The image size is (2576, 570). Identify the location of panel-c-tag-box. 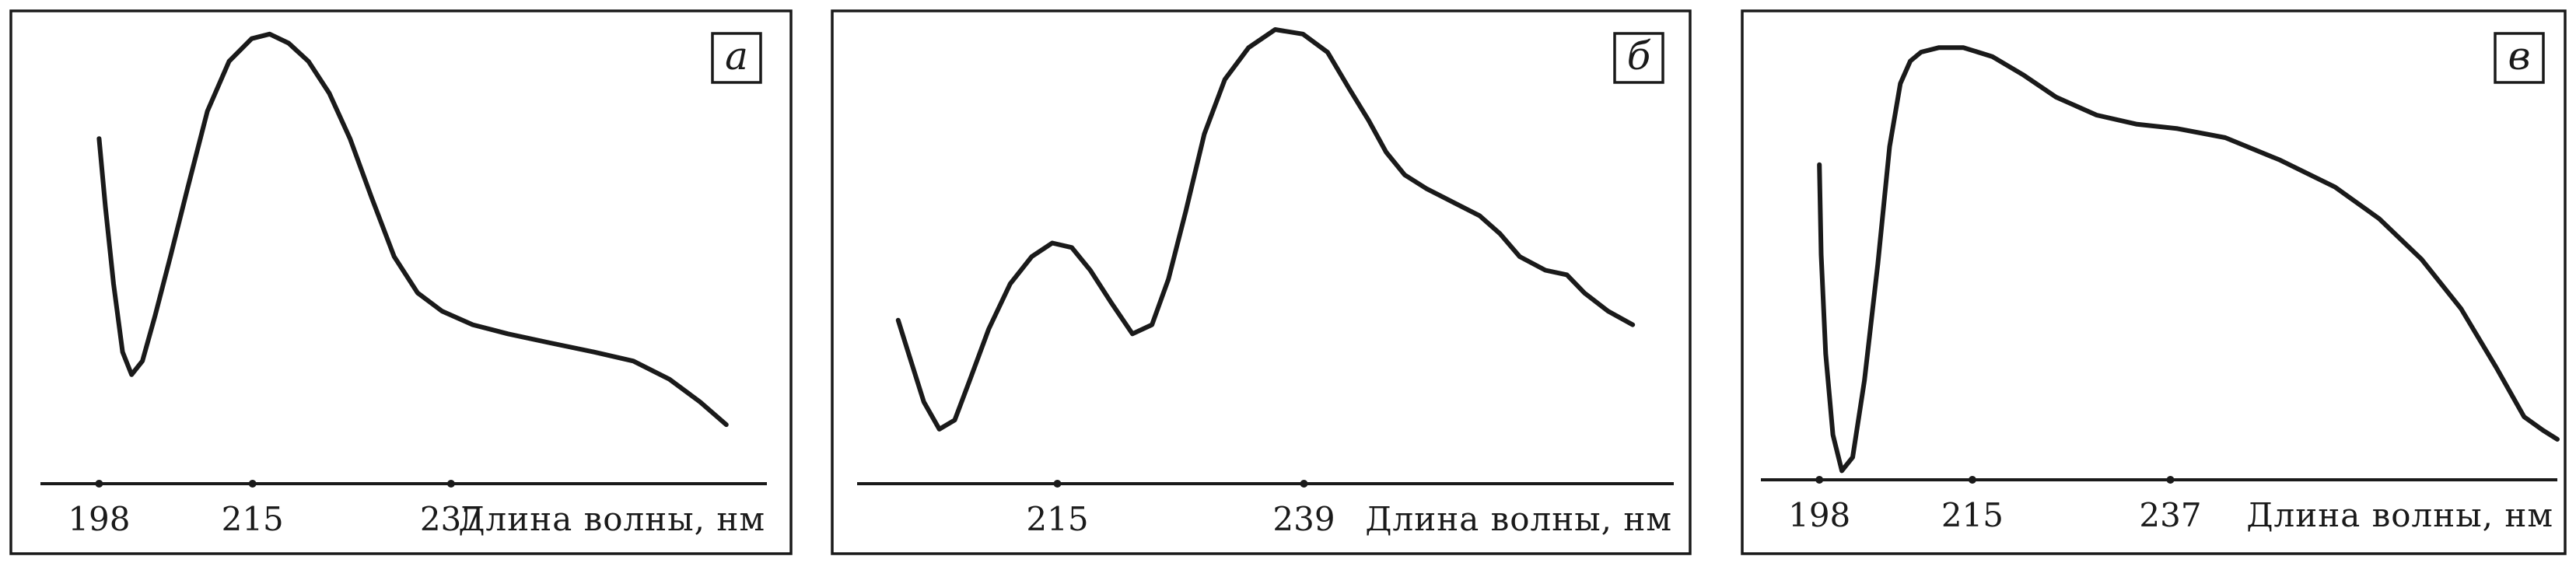
(2520, 58).